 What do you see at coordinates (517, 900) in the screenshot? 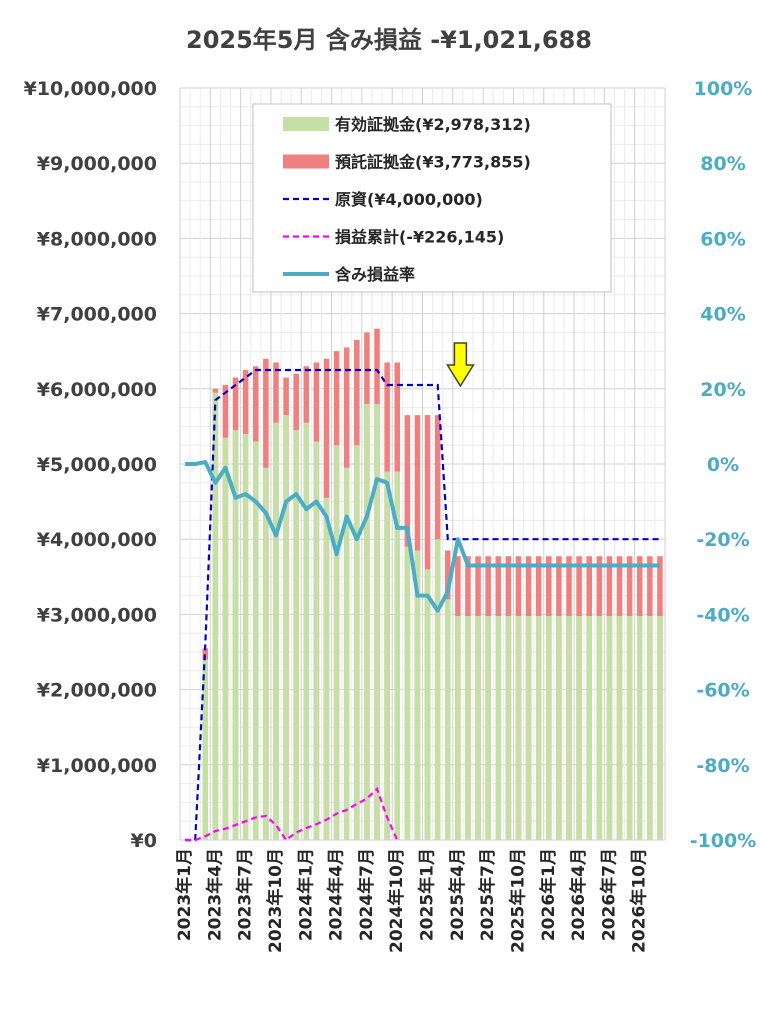
I see `x-tick: 2025年10月` at bounding box center [517, 900].